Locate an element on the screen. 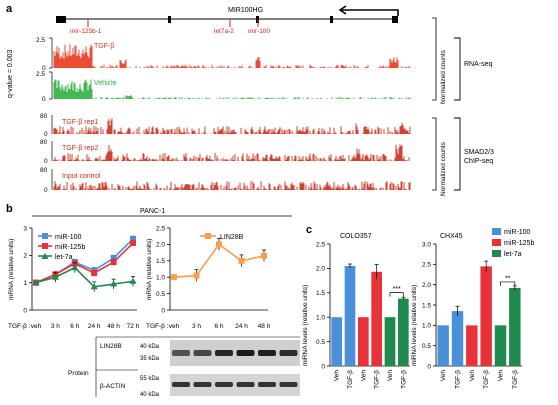  chip-track-rep1: 80 0 TGF-β rep1 is located at coordinates (225, 125).